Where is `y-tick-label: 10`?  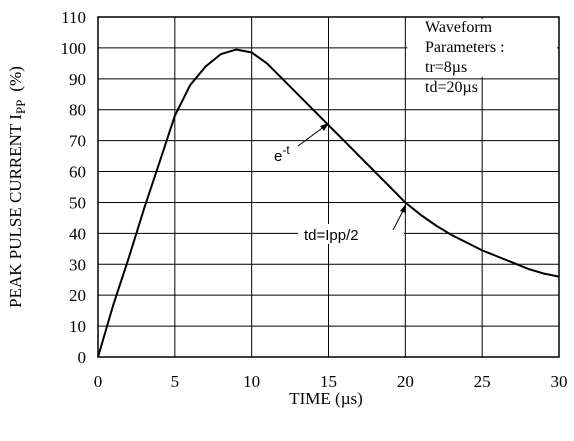 y-tick-label: 10 is located at coordinates (77, 326).